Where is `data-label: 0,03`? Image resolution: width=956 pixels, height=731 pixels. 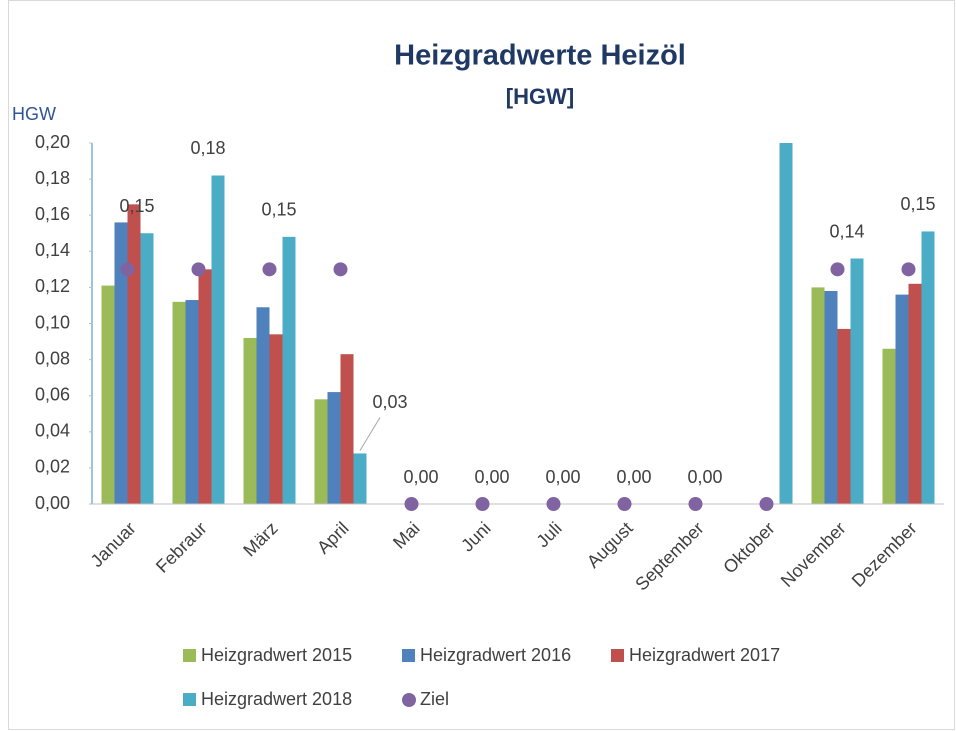 data-label: 0,03 is located at coordinates (389, 402).